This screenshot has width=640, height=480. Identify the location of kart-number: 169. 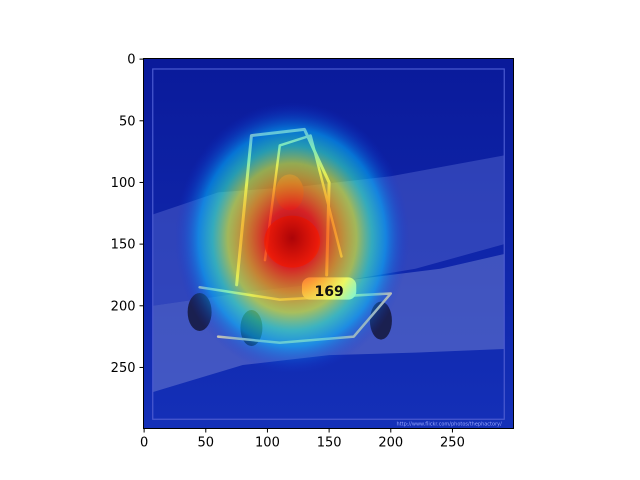
(328, 292).